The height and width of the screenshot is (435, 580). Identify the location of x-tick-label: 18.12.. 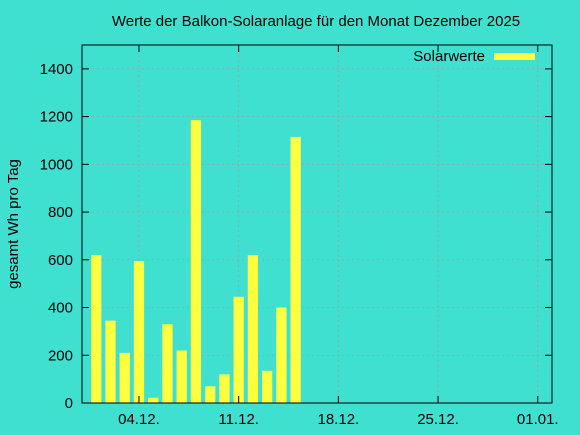
(339, 419).